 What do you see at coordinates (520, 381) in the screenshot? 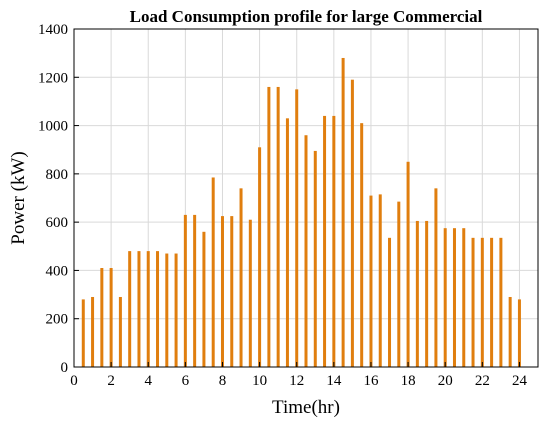
I see `x-tick-label: 24` at bounding box center [520, 381].